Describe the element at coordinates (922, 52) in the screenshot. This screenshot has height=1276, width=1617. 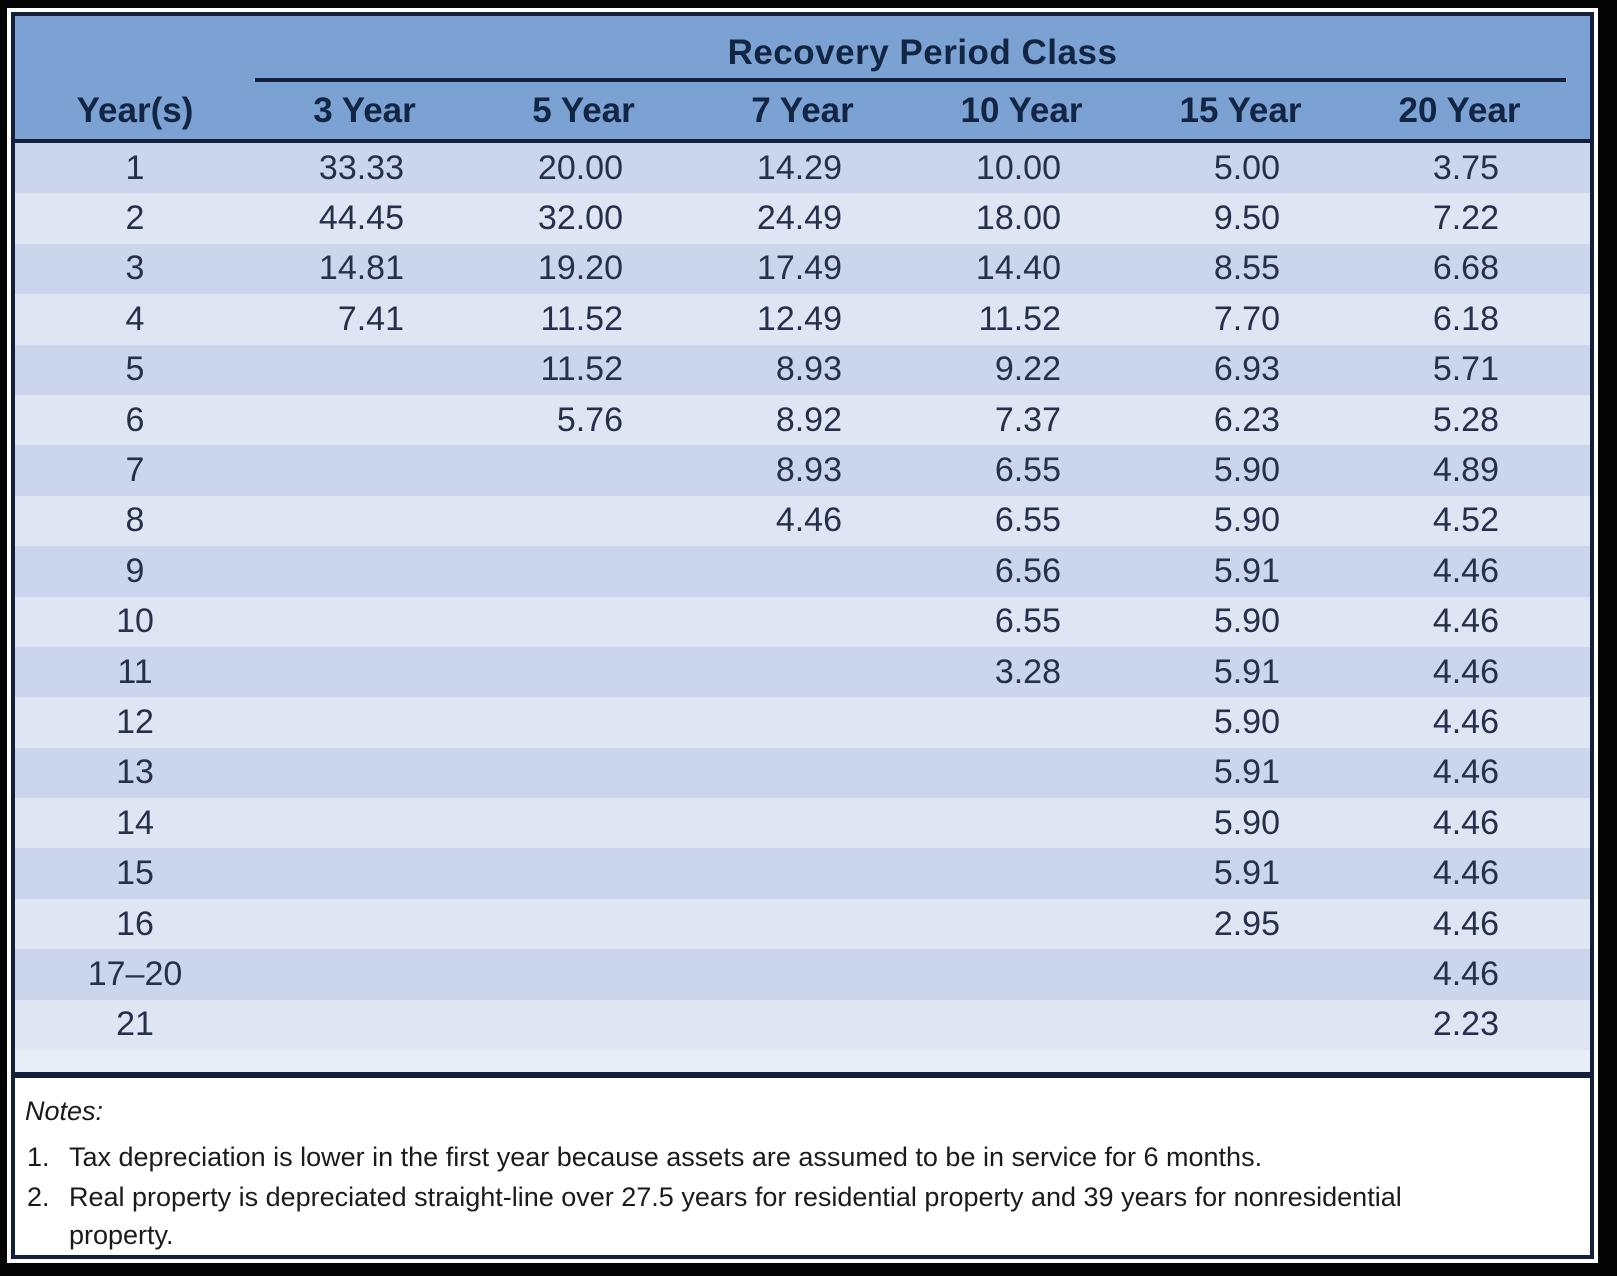
I see `group-header-title: Recovery Period Class` at that location.